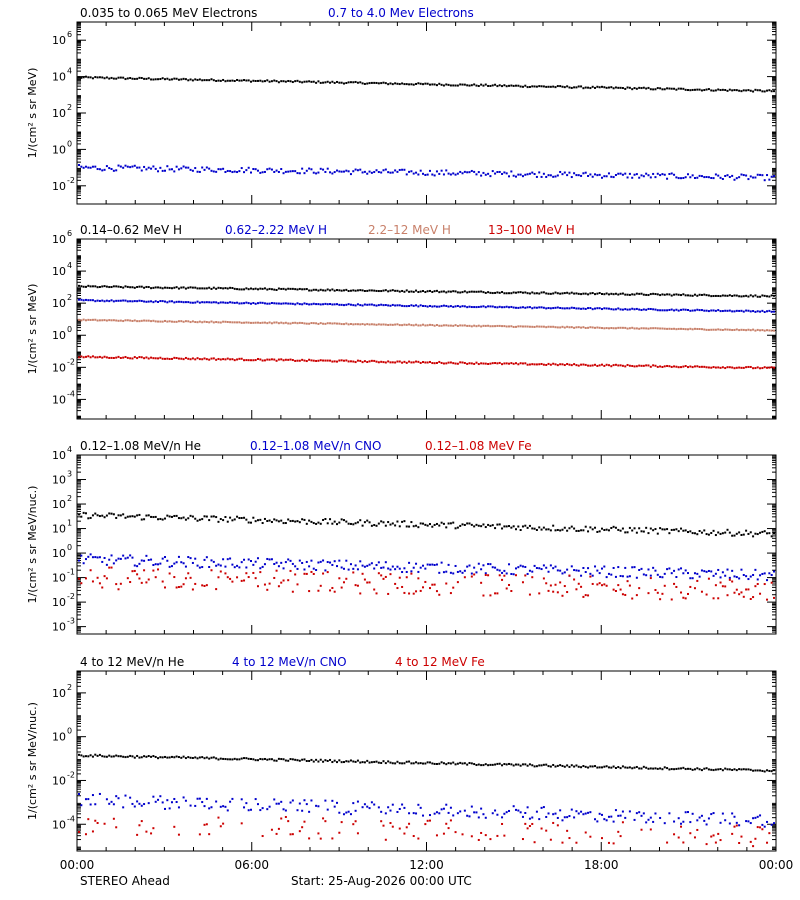  I want to click on y-tick-exponent: -2, so click(71, 774).